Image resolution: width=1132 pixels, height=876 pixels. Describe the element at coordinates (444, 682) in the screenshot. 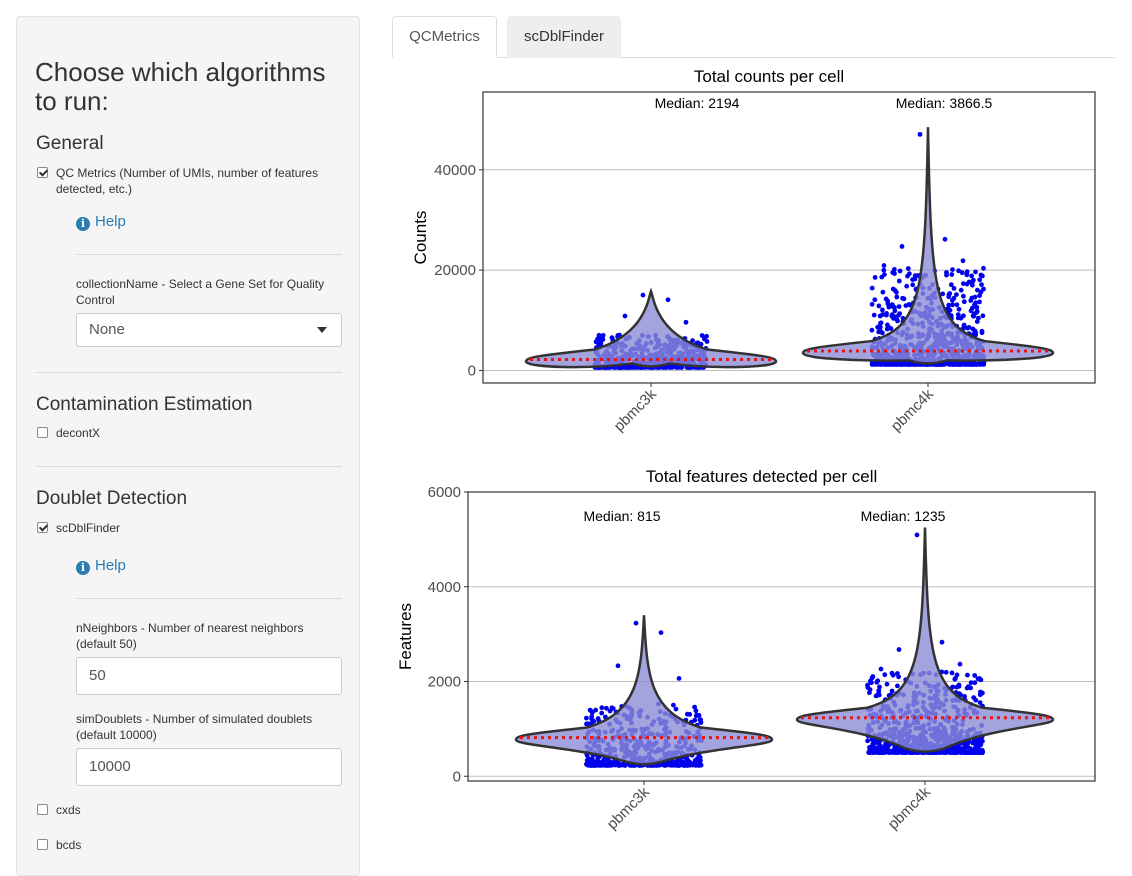

I see `y-tick-label: 2000` at that location.